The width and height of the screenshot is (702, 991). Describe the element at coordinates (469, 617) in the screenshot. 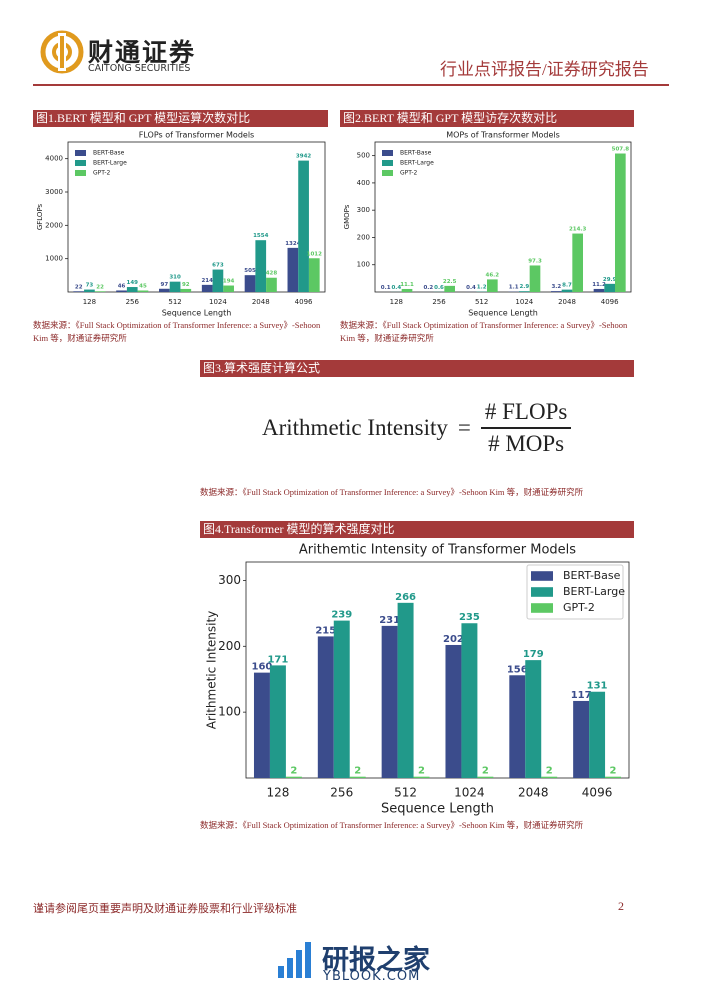

I see `data-label: 235` at that location.